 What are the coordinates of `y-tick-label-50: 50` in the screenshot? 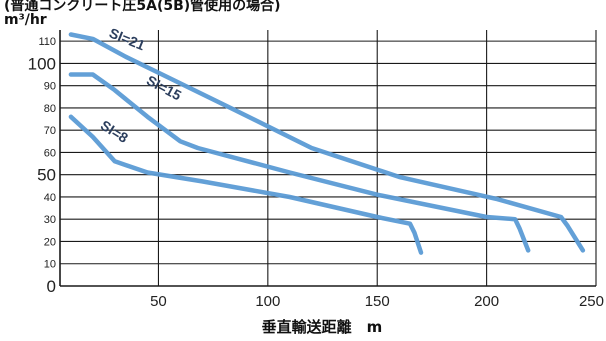 It's located at (46, 175).